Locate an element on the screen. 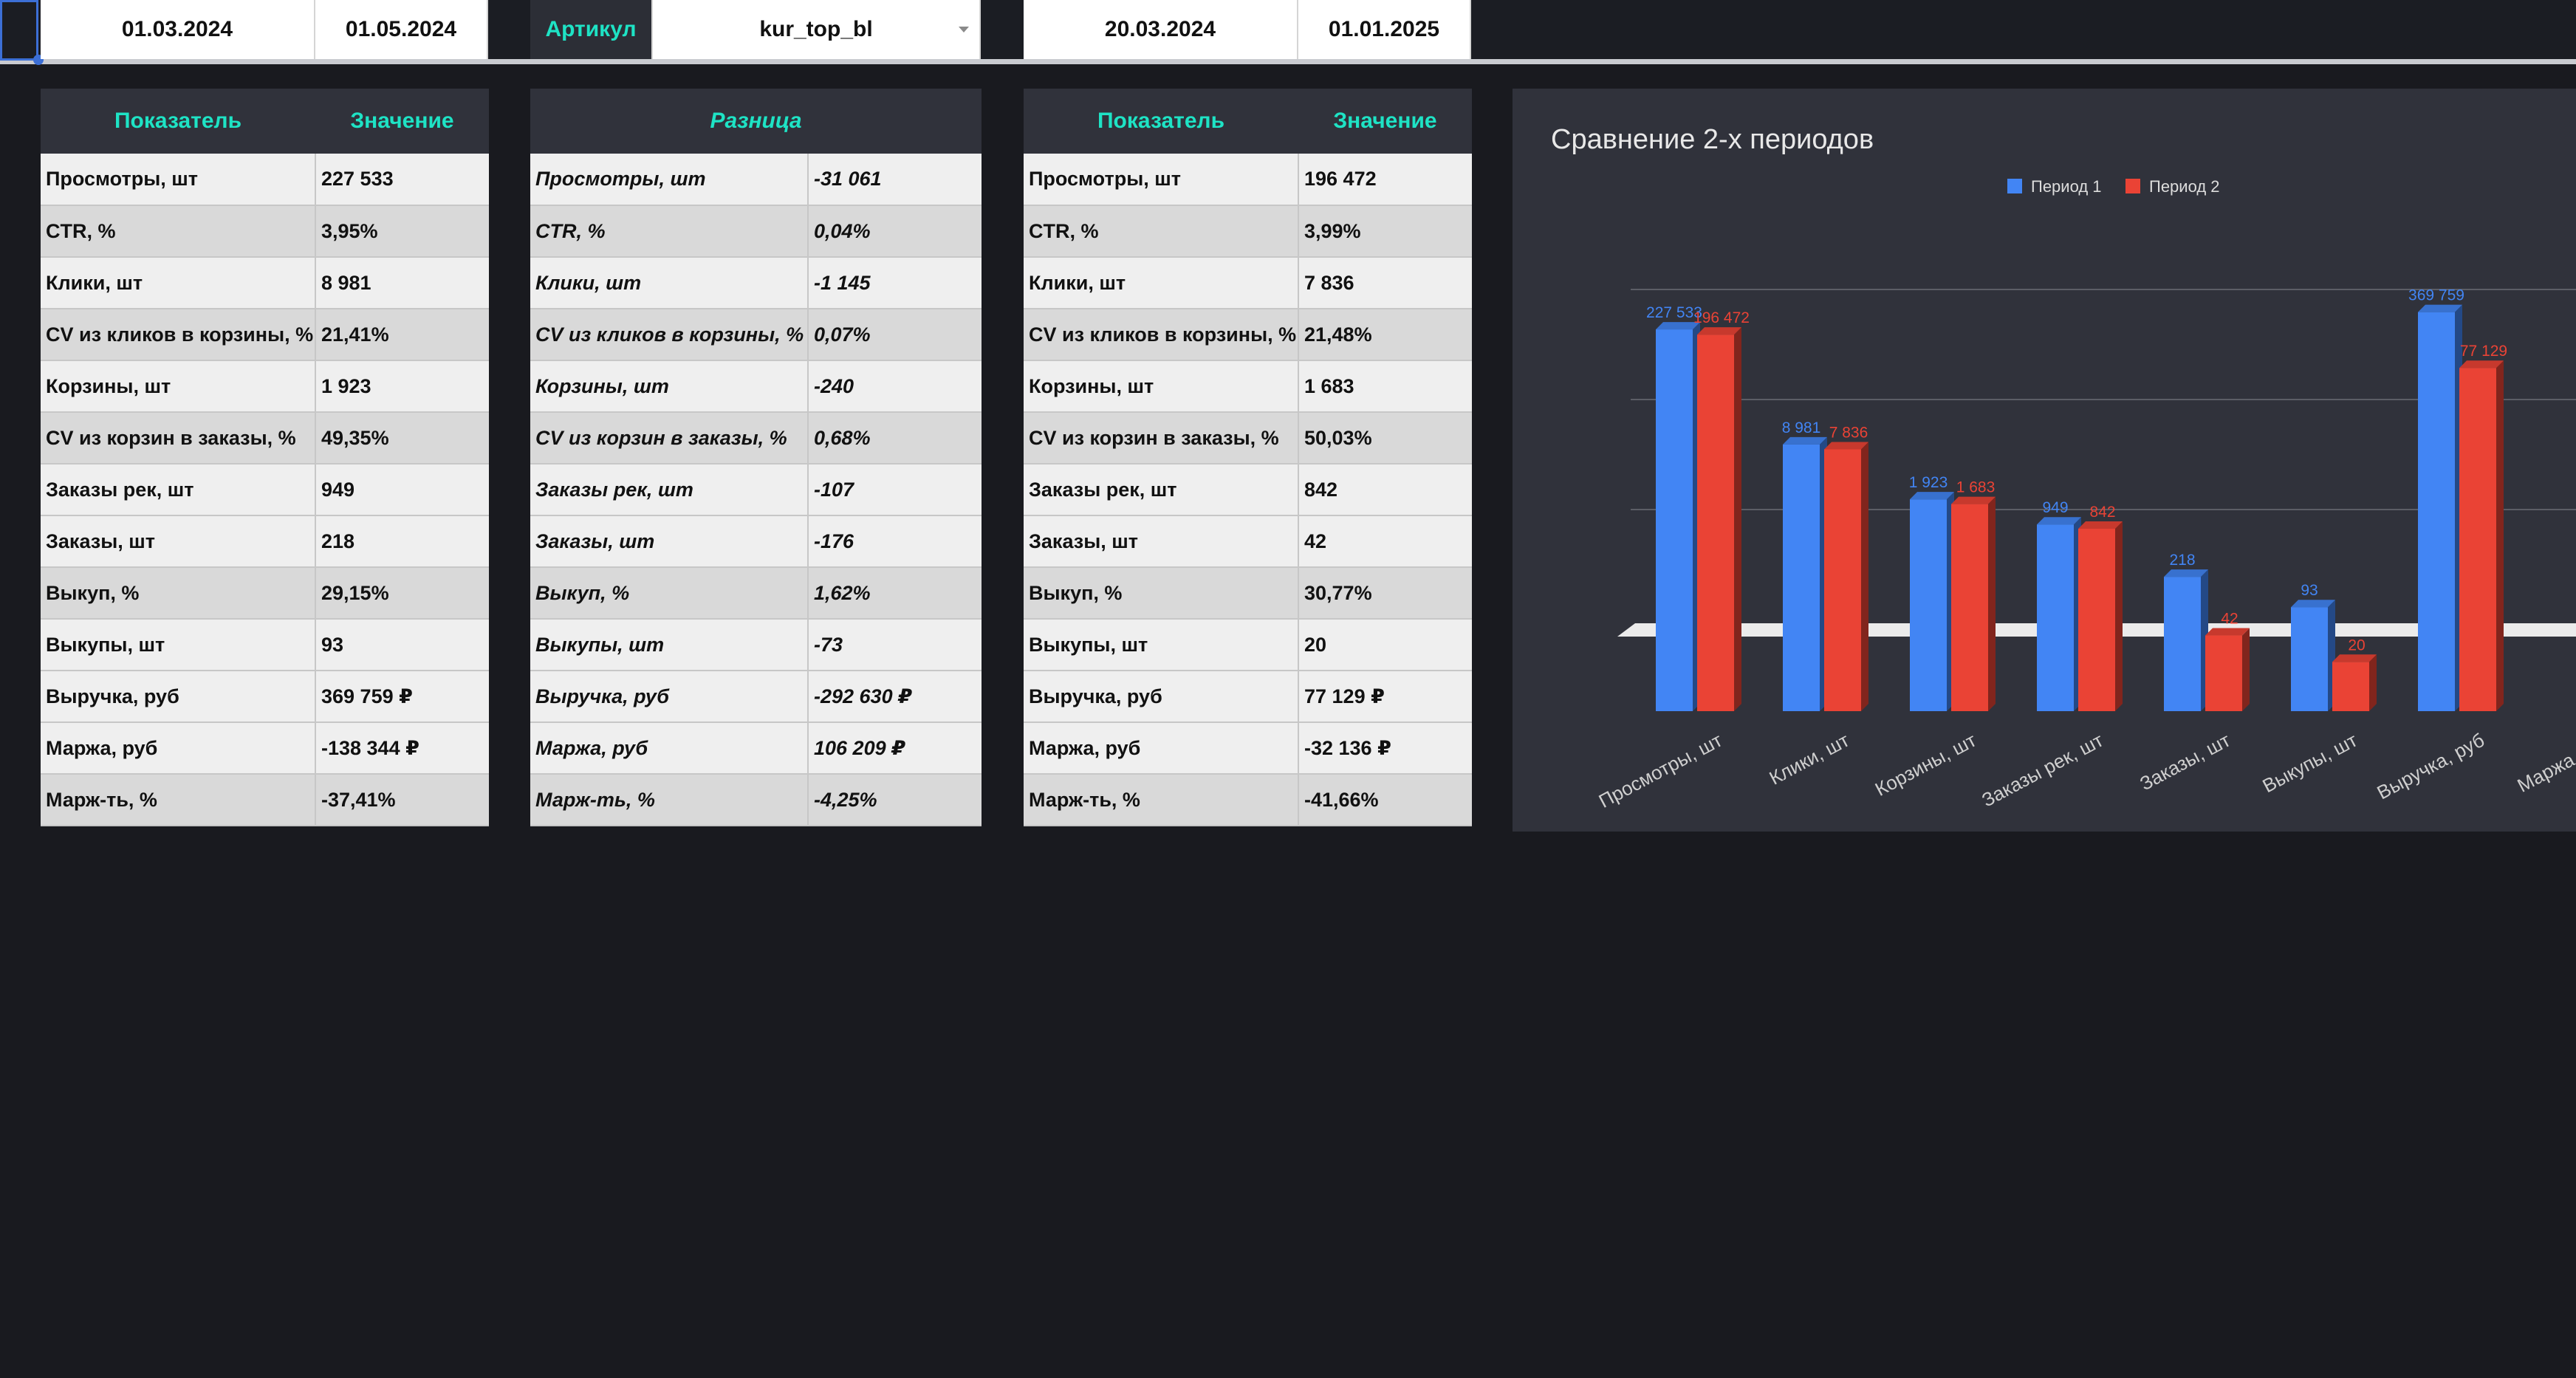  period2-start-date: 20.03.2024 is located at coordinates (1161, 29).